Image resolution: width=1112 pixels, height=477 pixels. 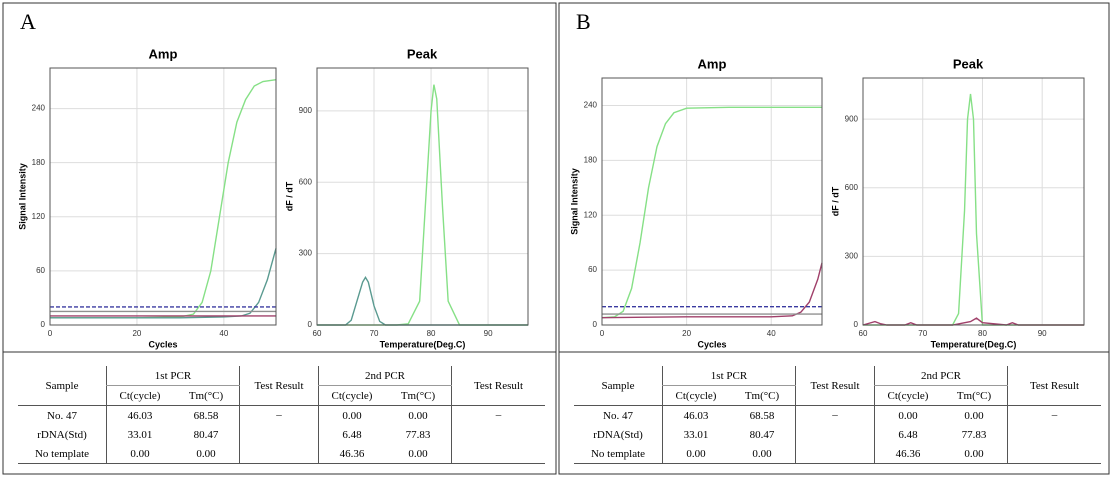 I want to click on table-cell: 46.03, so click(x=139, y=415).